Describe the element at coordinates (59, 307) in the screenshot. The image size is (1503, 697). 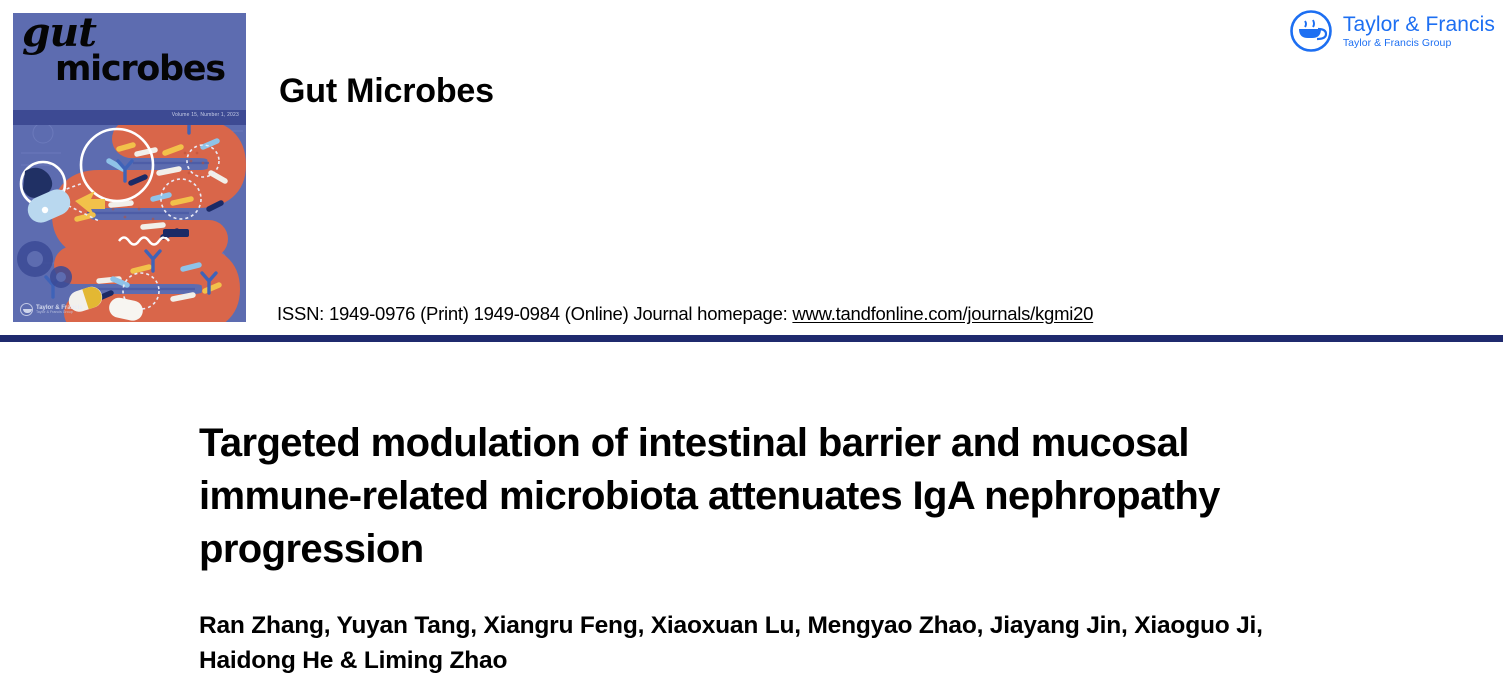
I see `cover-publisher-name: Taylor & Francis` at that location.